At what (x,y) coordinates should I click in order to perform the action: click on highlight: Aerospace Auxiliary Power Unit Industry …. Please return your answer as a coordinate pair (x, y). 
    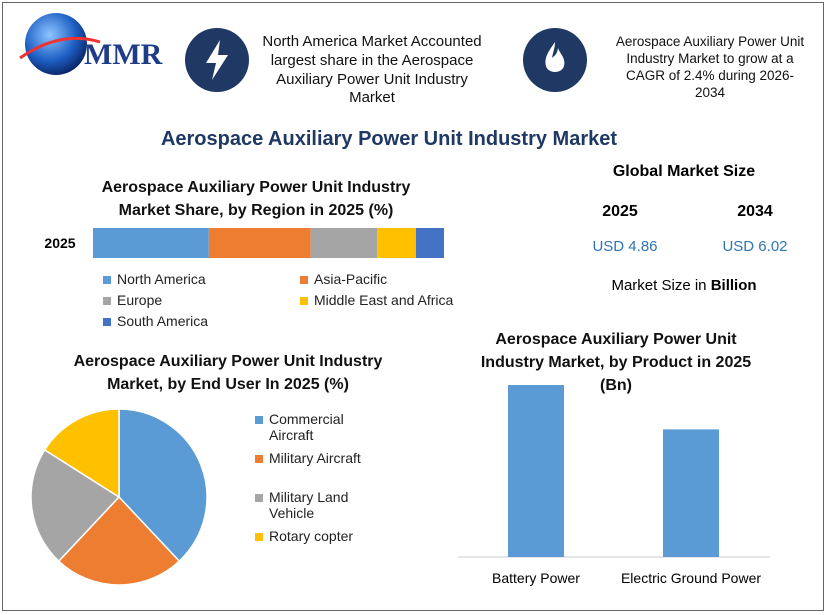
    Looking at the image, I should click on (710, 67).